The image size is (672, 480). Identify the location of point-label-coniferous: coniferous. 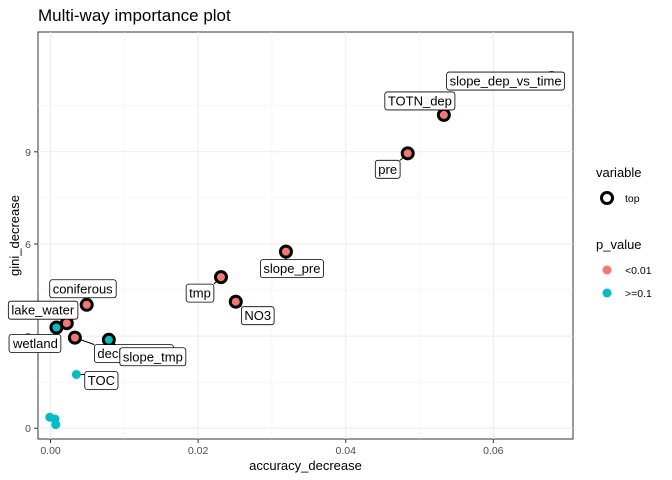
(83, 289).